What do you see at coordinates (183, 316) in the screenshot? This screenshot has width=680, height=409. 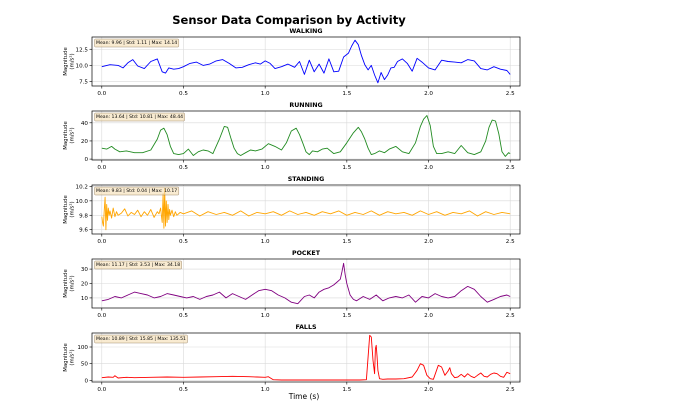 I see `pocket-xtick-label-1: 0.5` at bounding box center [183, 316].